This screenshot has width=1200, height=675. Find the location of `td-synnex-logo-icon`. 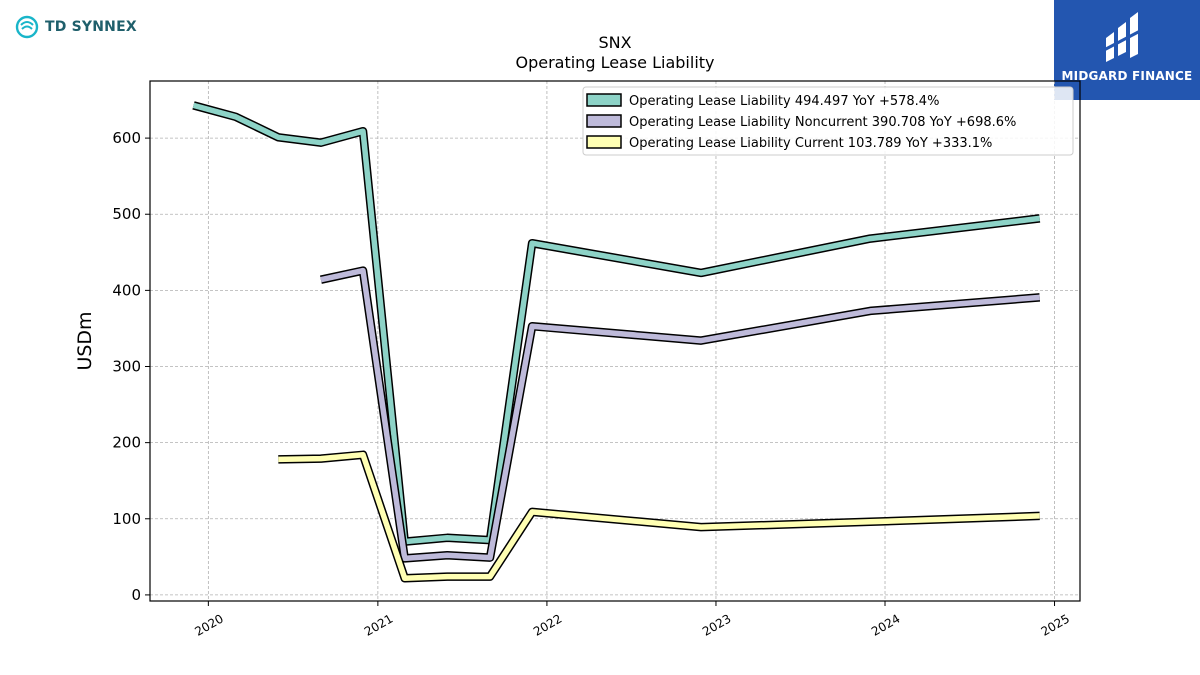

td-synnex-logo-icon is located at coordinates (27, 27).